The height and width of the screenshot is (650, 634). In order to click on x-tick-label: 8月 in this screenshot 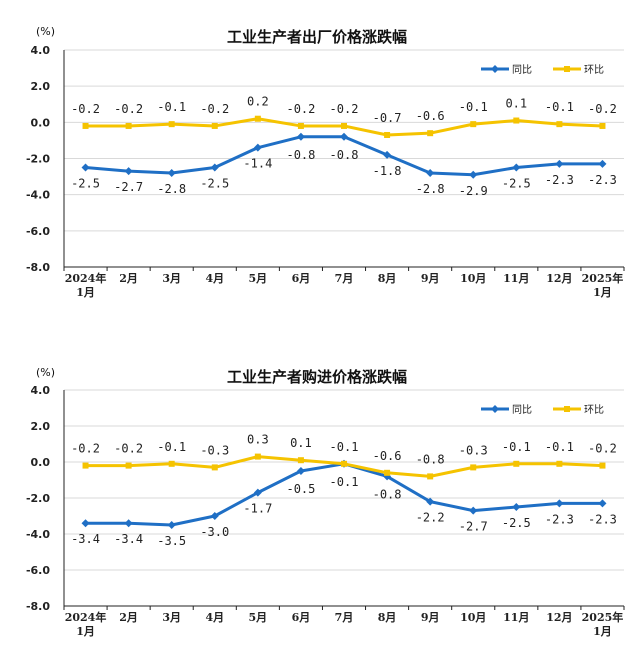, I will do `click(387, 278)`.